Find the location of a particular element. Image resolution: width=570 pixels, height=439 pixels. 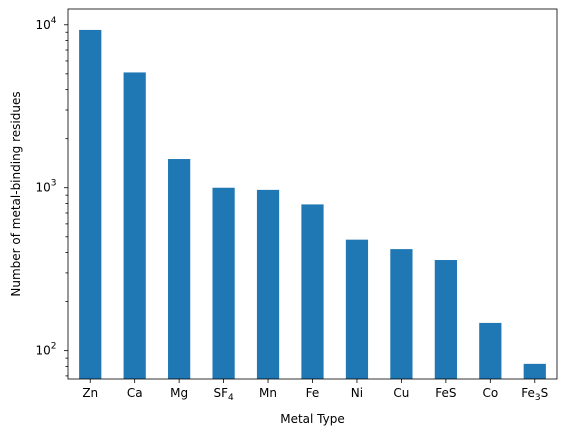

bar-fe is located at coordinates (312, 291).